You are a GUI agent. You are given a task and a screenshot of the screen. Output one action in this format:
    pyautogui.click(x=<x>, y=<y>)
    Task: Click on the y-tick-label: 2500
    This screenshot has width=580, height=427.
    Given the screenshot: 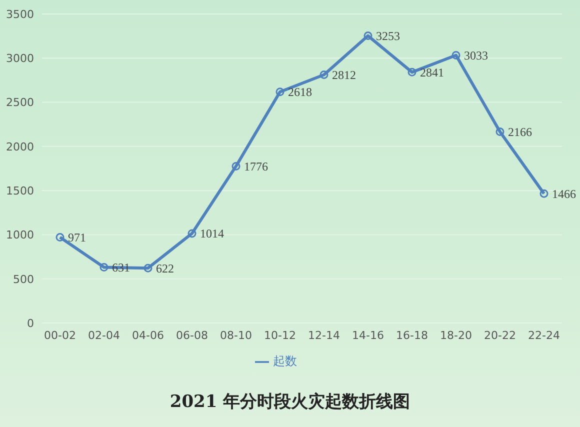 What is the action you would take?
    pyautogui.click(x=20, y=103)
    